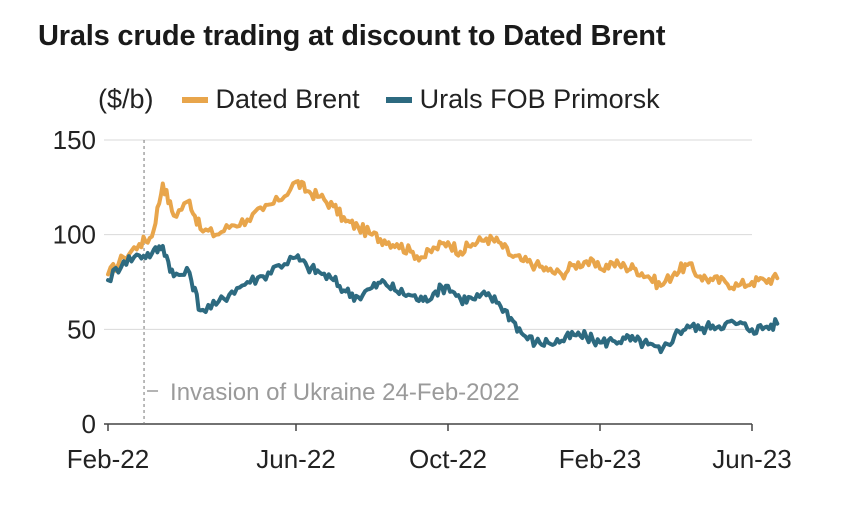  Describe the element at coordinates (752, 459) in the screenshot. I see `x-tick-label: Jun-23` at that location.